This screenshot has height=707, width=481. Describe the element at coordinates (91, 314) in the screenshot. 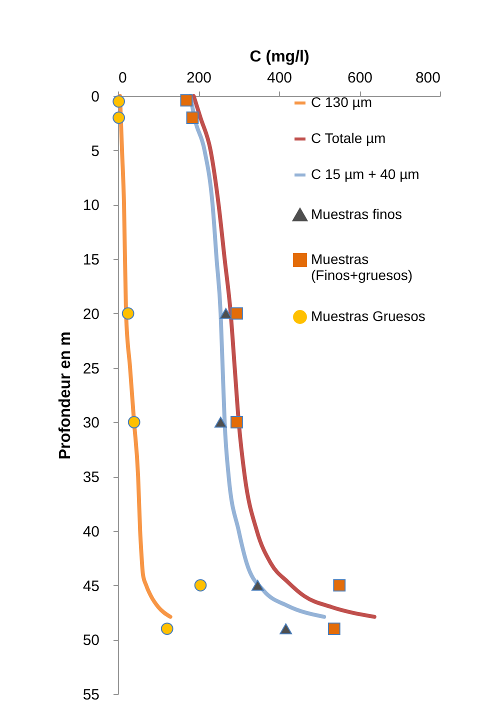

I see `y-tick-label: 20` at that location.